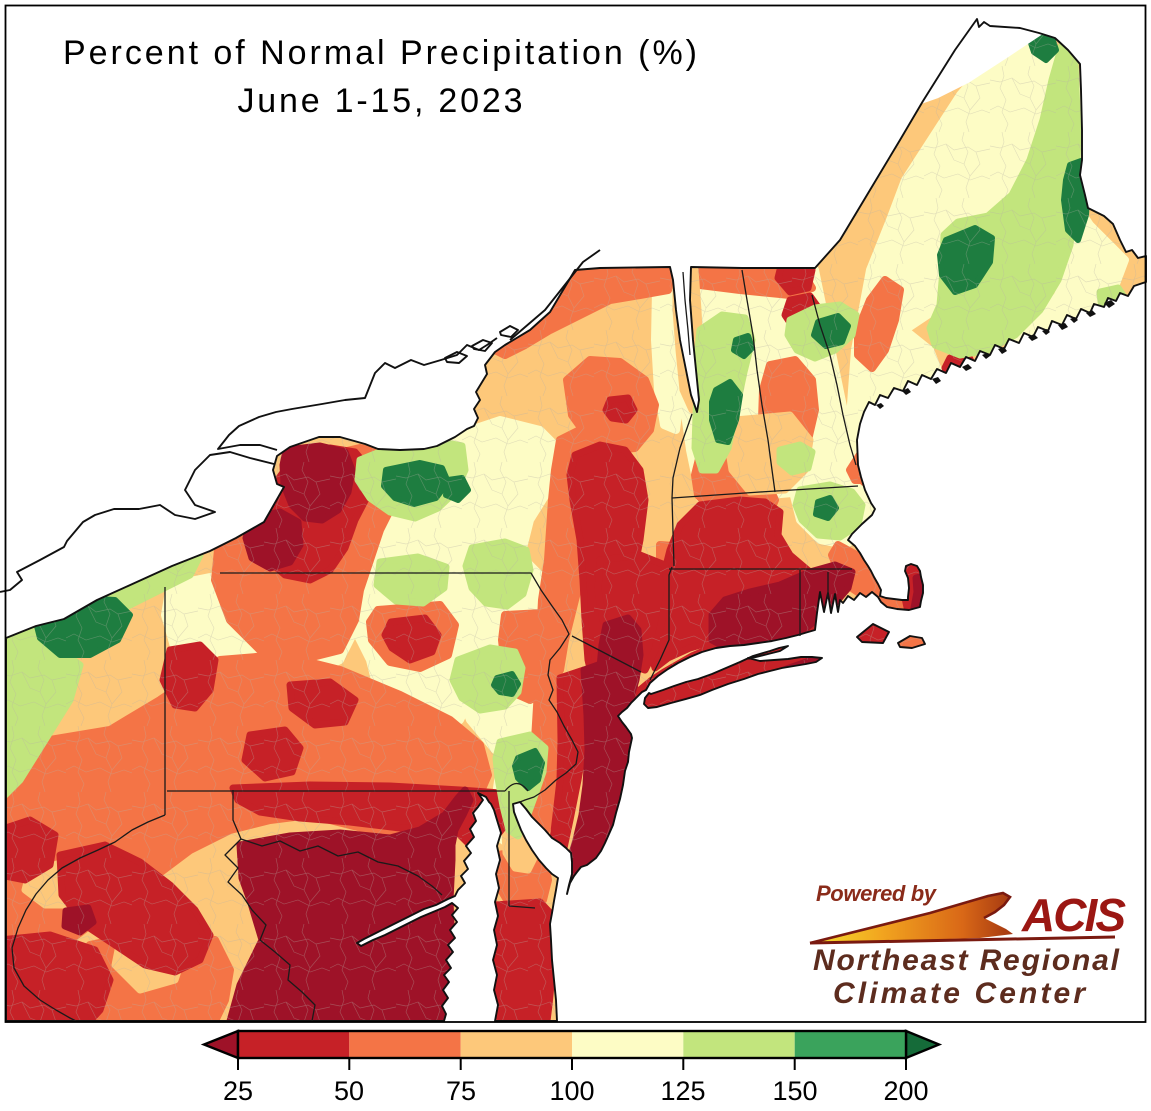  Describe the element at coordinates (794, 1091) in the screenshot. I see `svg-text: 150` at that location.